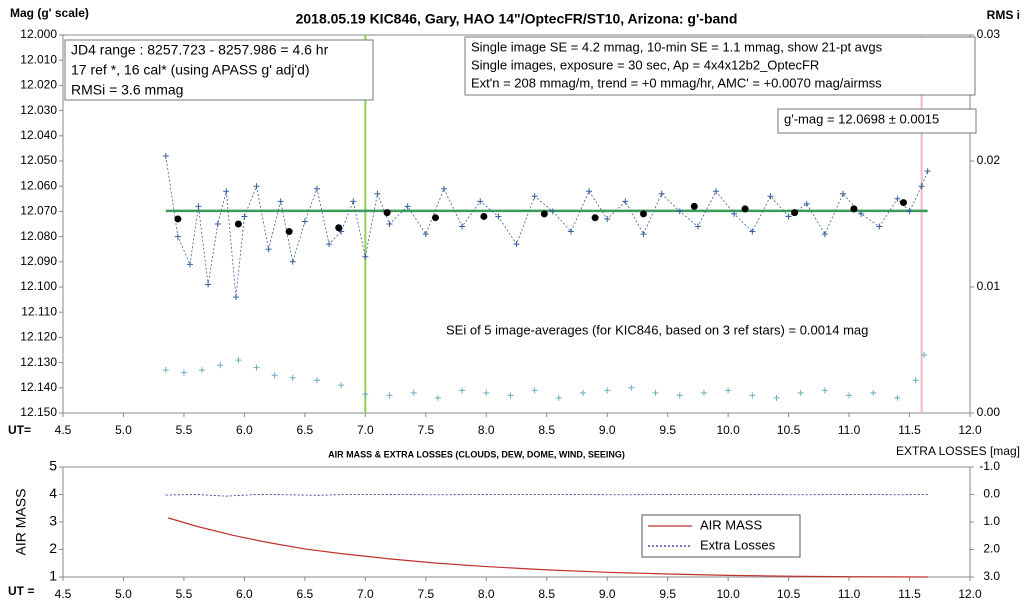 Image resolution: width=1030 pixels, height=605 pixels. Describe the element at coordinates (486, 430) in the screenshot. I see `x-tick-label: 8.0` at that location.